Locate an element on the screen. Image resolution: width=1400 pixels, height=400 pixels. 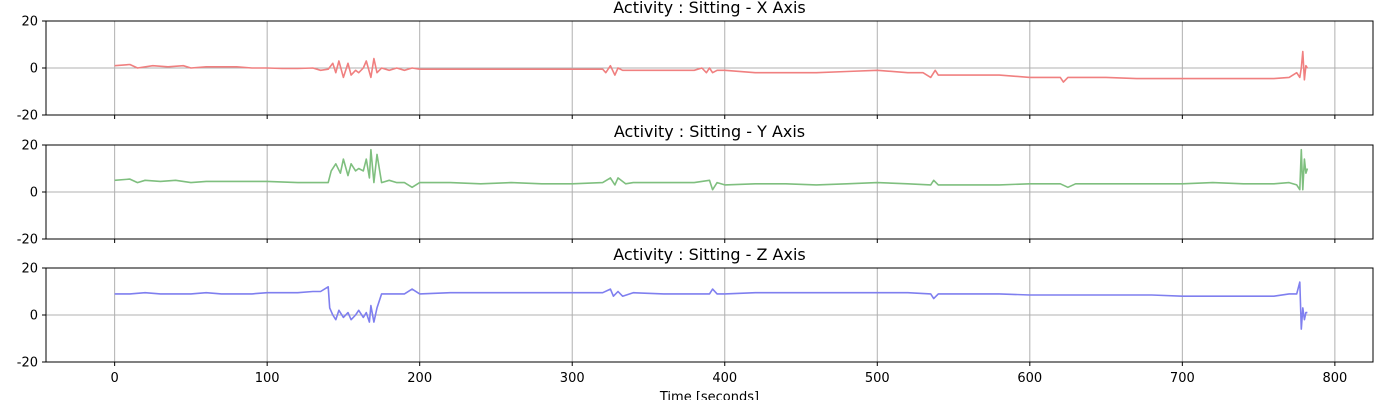
x-tick-label: 300 is located at coordinates (572, 378).